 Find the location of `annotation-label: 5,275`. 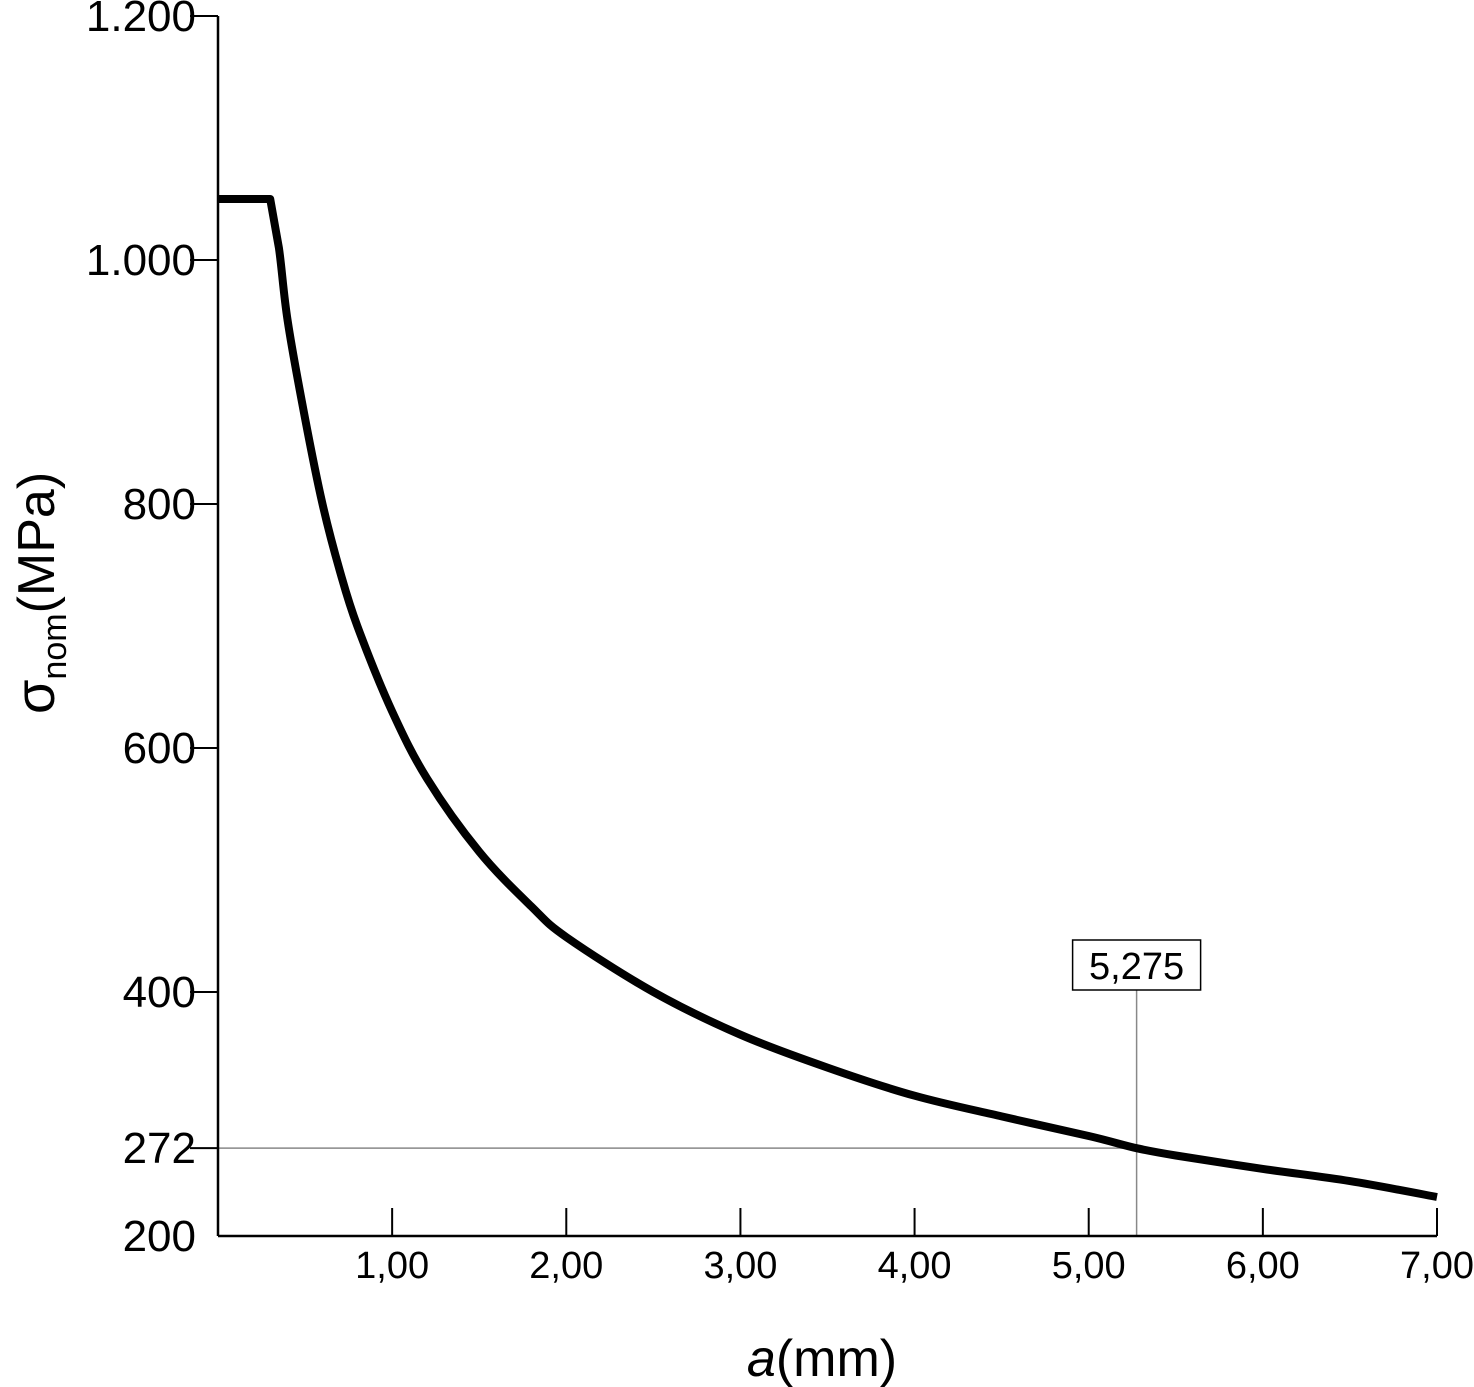

annotation-label: 5,275 is located at coordinates (1136, 967).